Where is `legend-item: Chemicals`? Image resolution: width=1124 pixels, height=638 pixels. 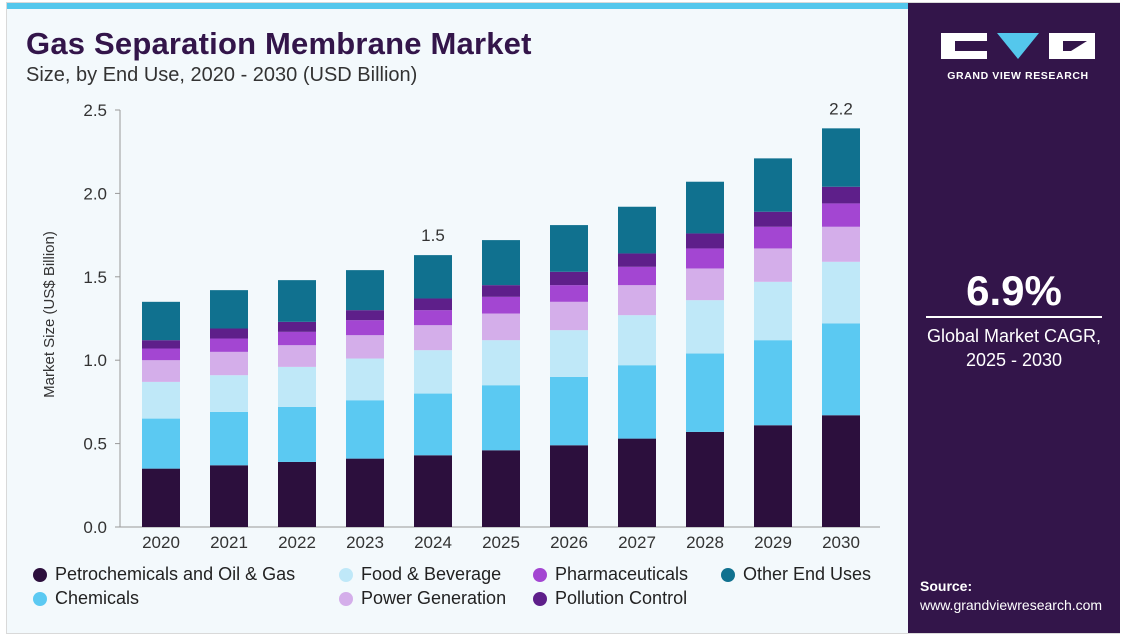 legend-item: Chemicals is located at coordinates (86, 598).